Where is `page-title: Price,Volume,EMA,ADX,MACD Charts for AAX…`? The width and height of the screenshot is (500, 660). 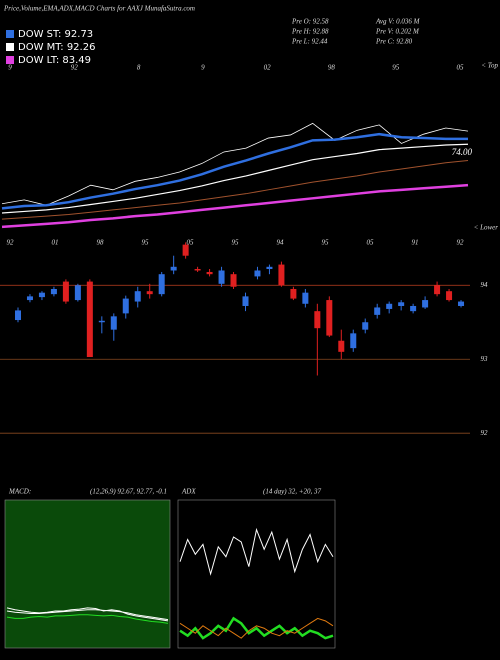
page-title: Price,Volume,EMA,ADX,MACD Charts for AAX… is located at coordinates (99, 9).